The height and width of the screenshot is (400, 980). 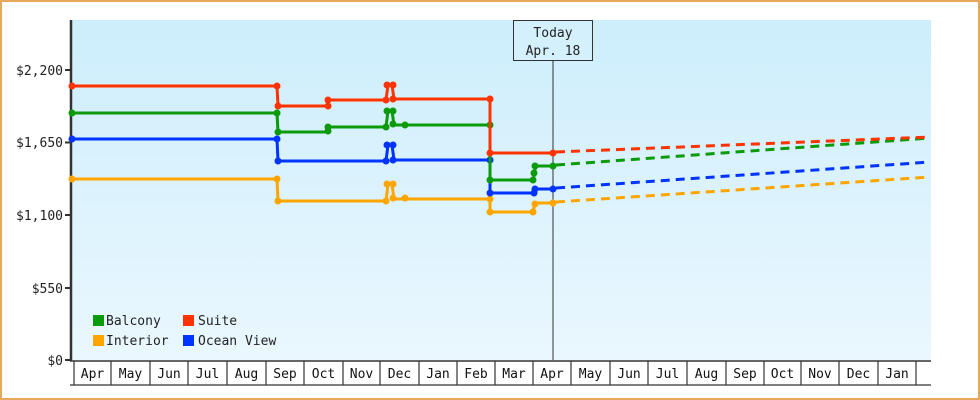 I want to click on month-label: Mar, so click(x=514, y=374).